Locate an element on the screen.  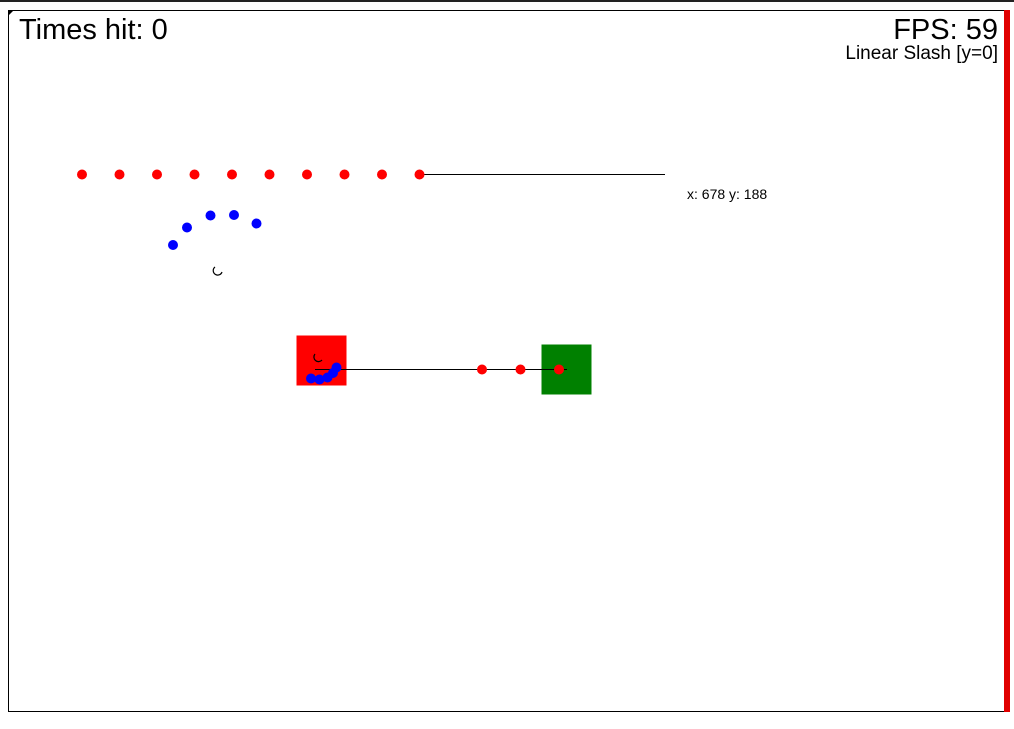
upper-slash-trail is located at coordinates (371, 174).